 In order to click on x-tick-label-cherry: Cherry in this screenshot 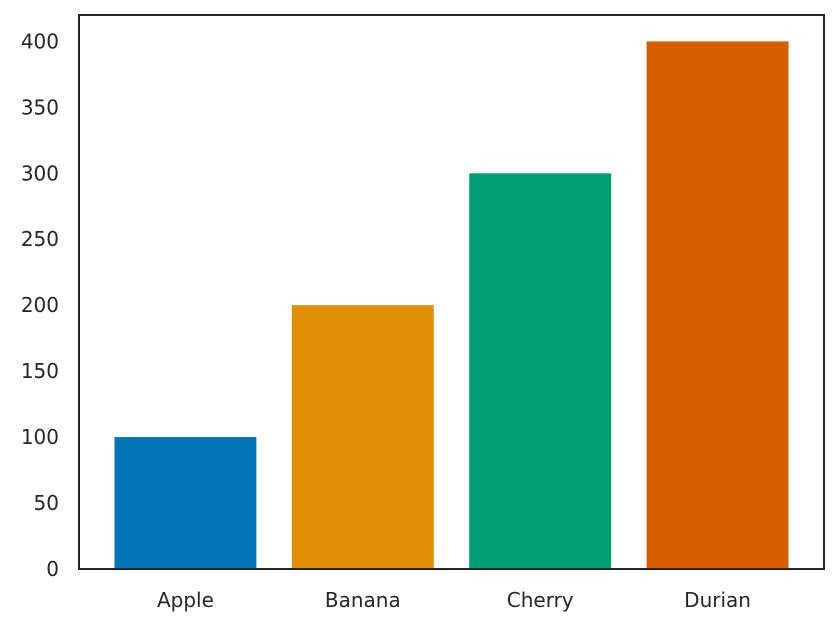, I will do `click(540, 600)`.